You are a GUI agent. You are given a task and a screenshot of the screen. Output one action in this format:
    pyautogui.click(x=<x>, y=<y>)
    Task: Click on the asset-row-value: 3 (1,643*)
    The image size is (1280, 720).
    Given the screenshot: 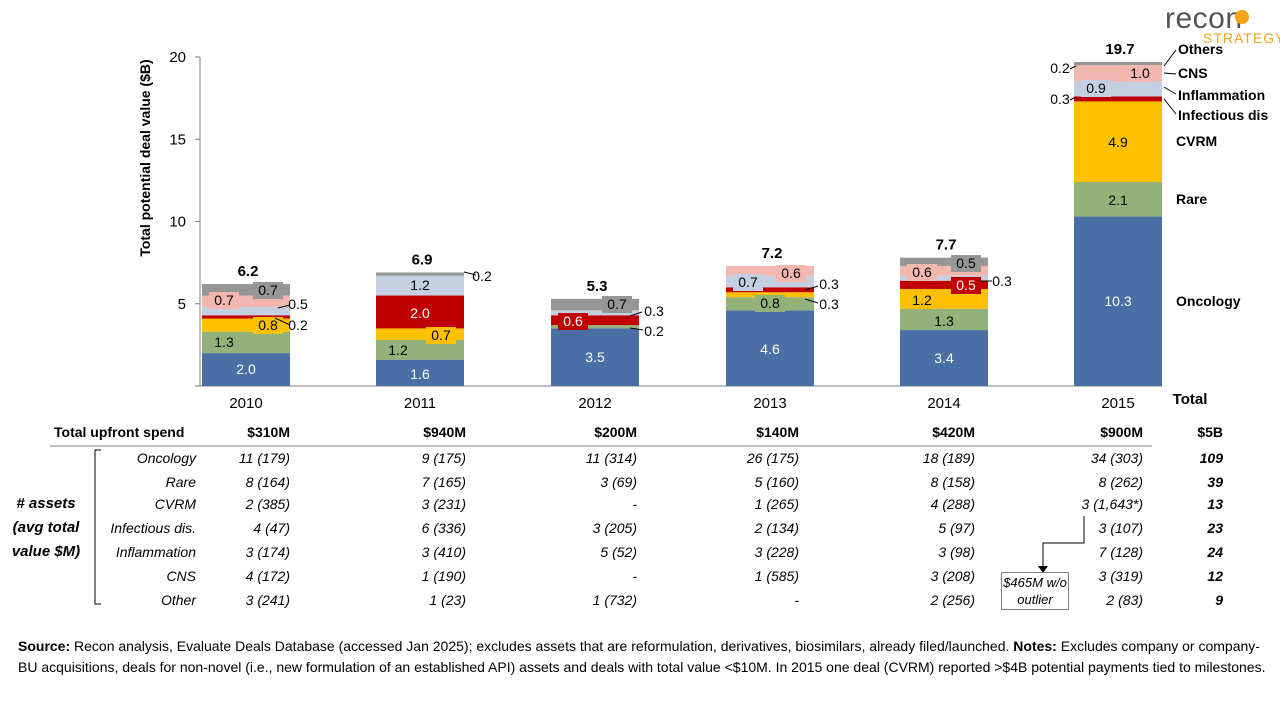 What is the action you would take?
    pyautogui.click(x=1112, y=504)
    